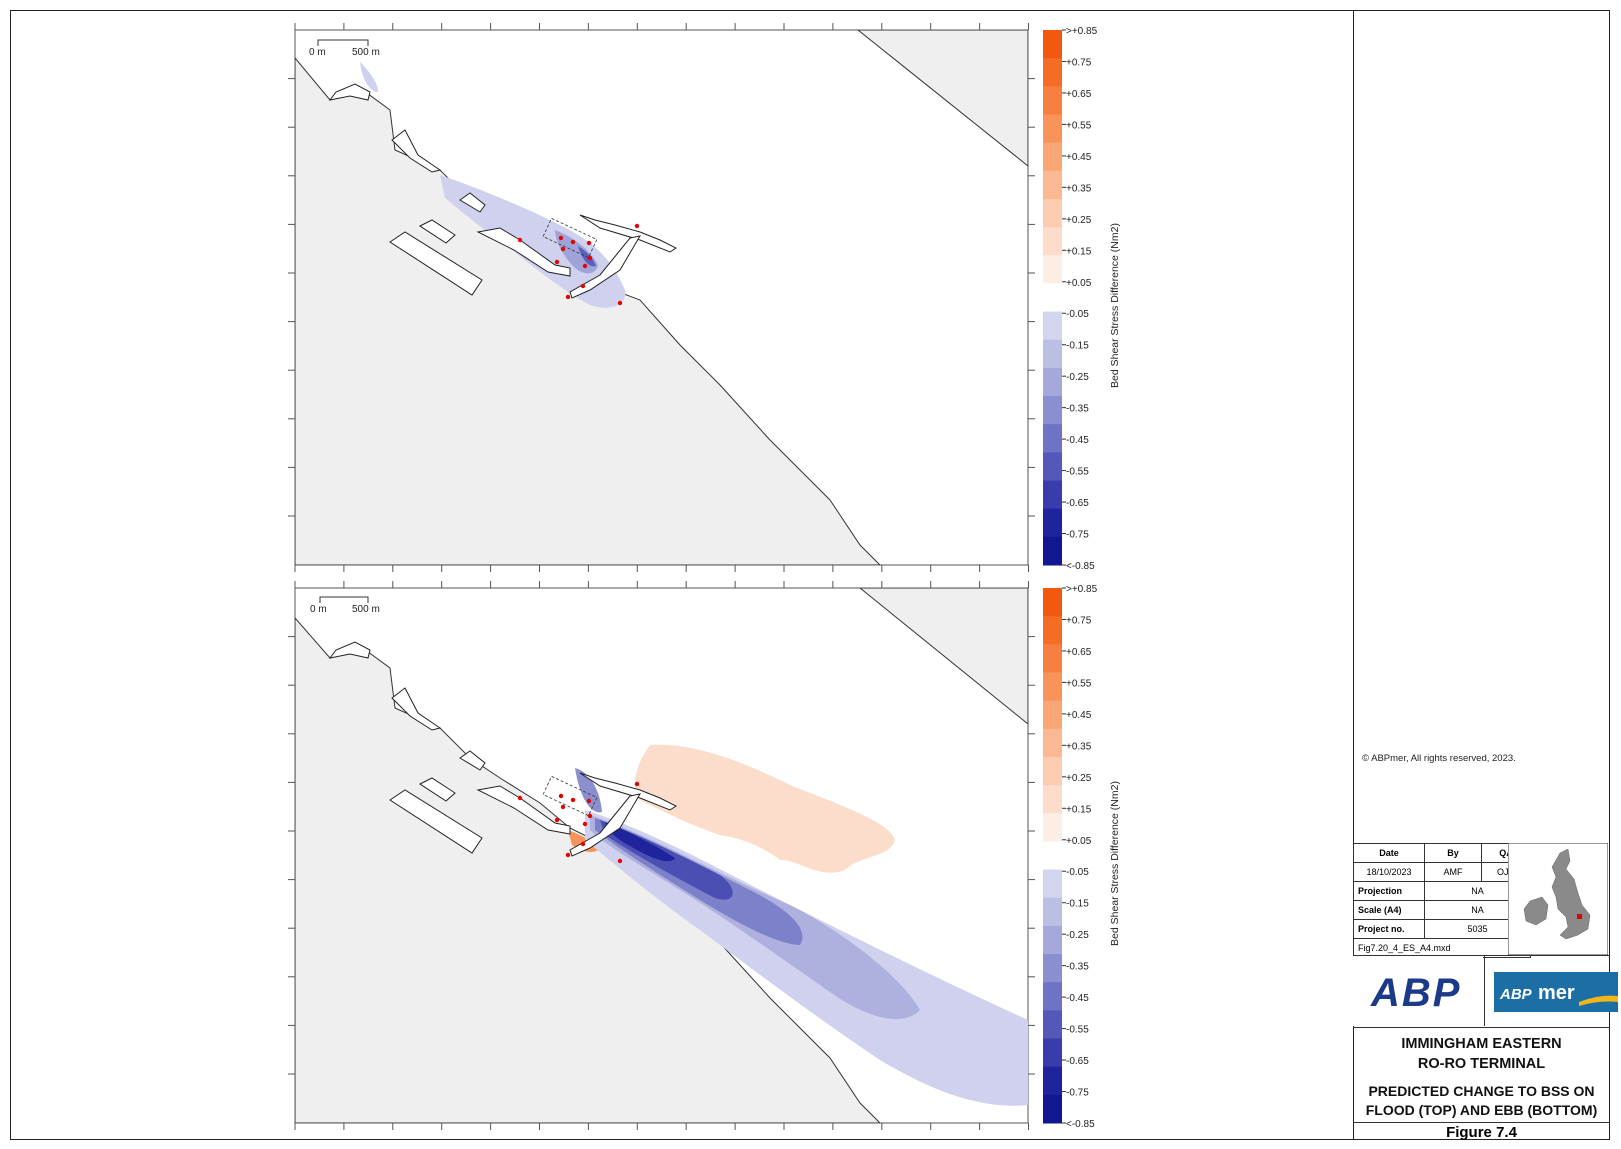  I want to click on proposed-terminal-outline, so click(570, 238).